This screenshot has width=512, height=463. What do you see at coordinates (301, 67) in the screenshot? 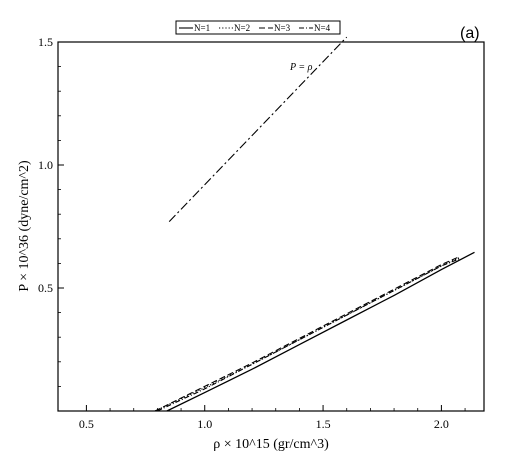
I see `annotation-p-equals-rho: P = ρ` at bounding box center [301, 67].